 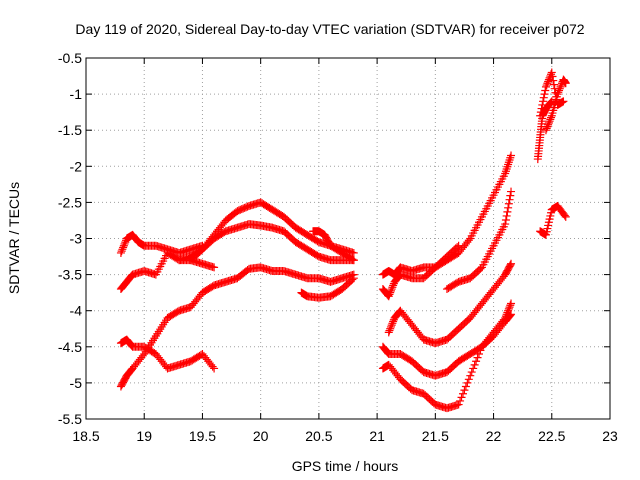 What do you see at coordinates (70, 58) in the screenshot?
I see `y-tick-label: -0.5` at bounding box center [70, 58].